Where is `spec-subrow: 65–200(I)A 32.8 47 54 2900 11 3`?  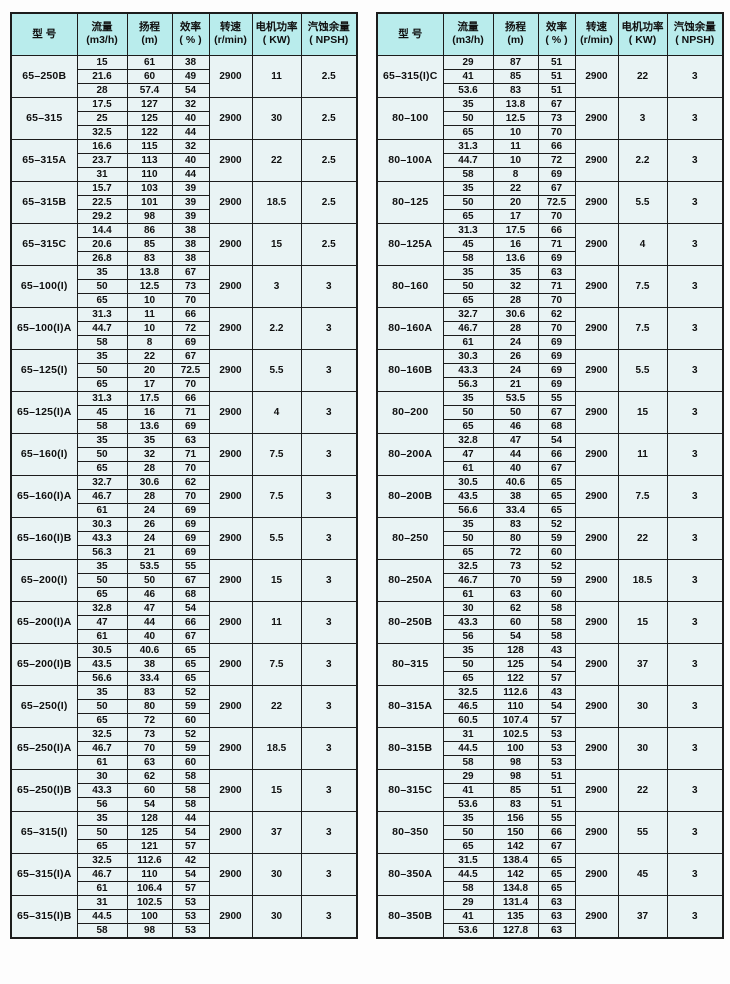 spec-subrow: 65–200(I)A 32.8 47 54 2900 11 3 is located at coordinates (184, 622).